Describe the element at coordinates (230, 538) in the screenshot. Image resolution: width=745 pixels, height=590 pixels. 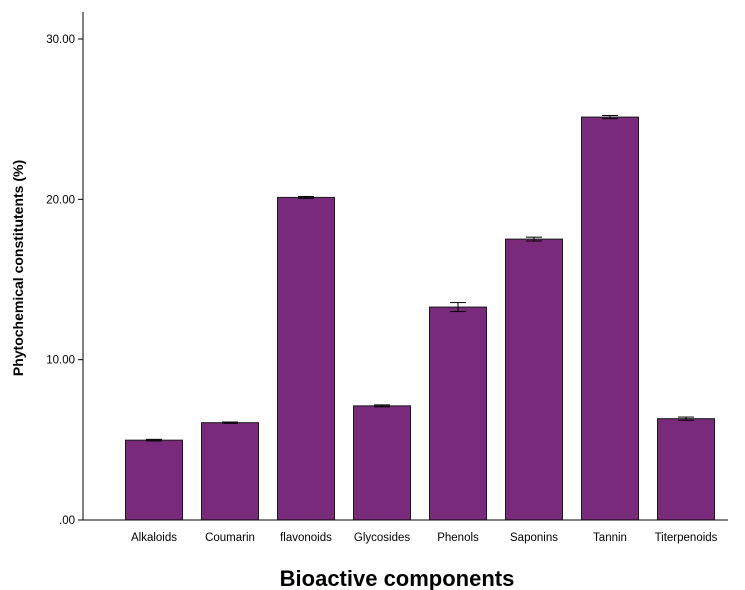
I see `x-tick-label-coumarin: Coumarin` at that location.